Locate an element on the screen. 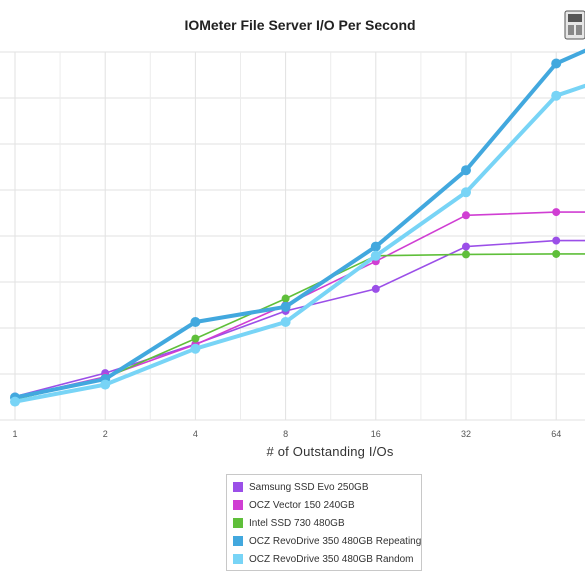 The width and height of the screenshot is (585, 585). x-tick-label: 32 is located at coordinates (466, 434).